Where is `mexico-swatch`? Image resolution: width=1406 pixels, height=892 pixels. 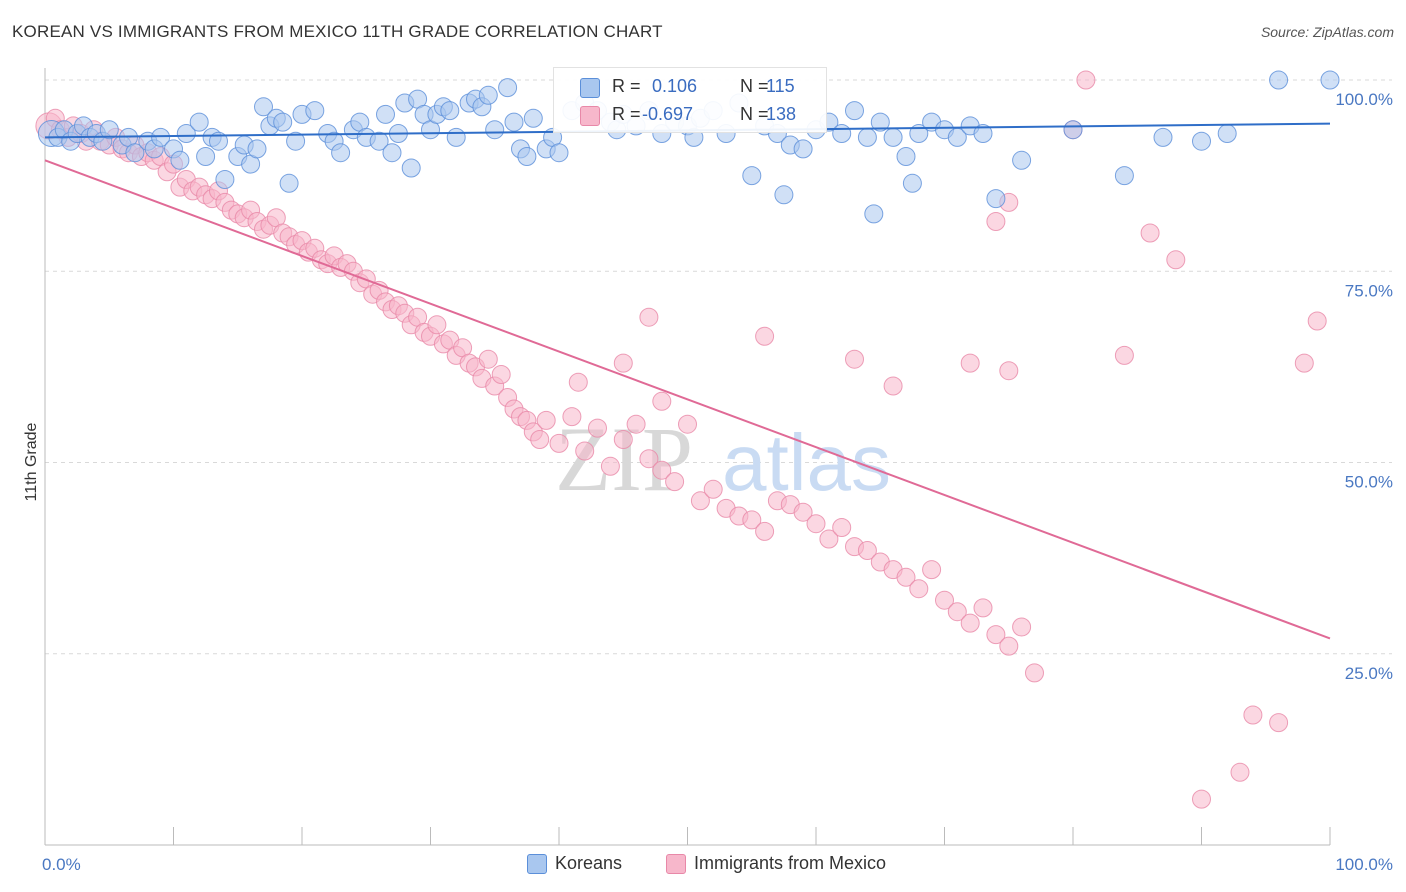
mexico-swatch is located at coordinates (590, 116).